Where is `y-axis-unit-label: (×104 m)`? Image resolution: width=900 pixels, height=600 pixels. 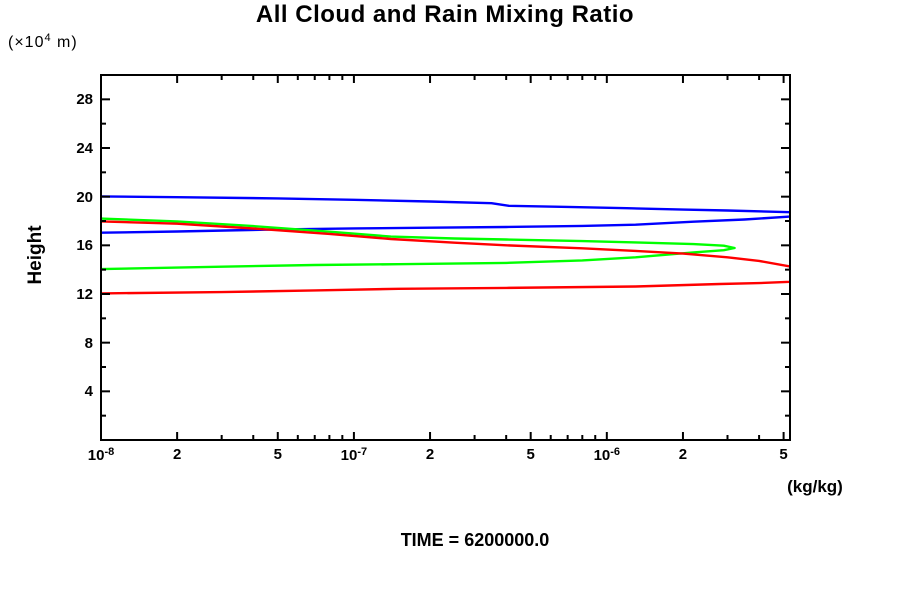 y-axis-unit-label: (×104 m) is located at coordinates (43, 41).